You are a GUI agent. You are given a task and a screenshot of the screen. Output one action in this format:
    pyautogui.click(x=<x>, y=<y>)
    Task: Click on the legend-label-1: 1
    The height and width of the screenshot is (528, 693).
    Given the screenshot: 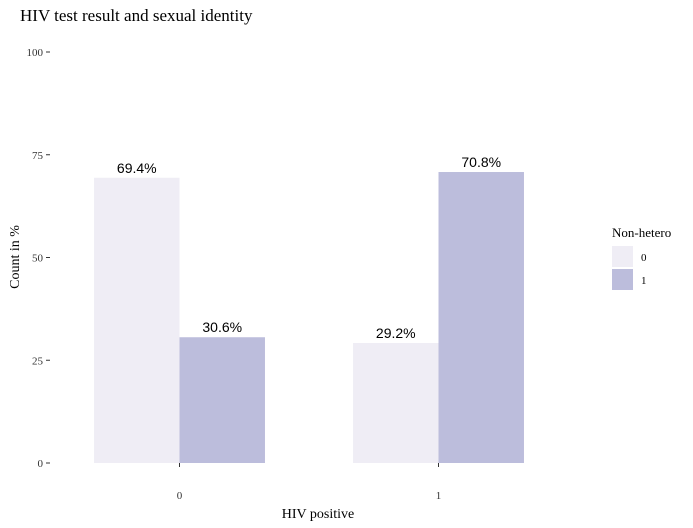 What is the action you would take?
    pyautogui.click(x=644, y=281)
    